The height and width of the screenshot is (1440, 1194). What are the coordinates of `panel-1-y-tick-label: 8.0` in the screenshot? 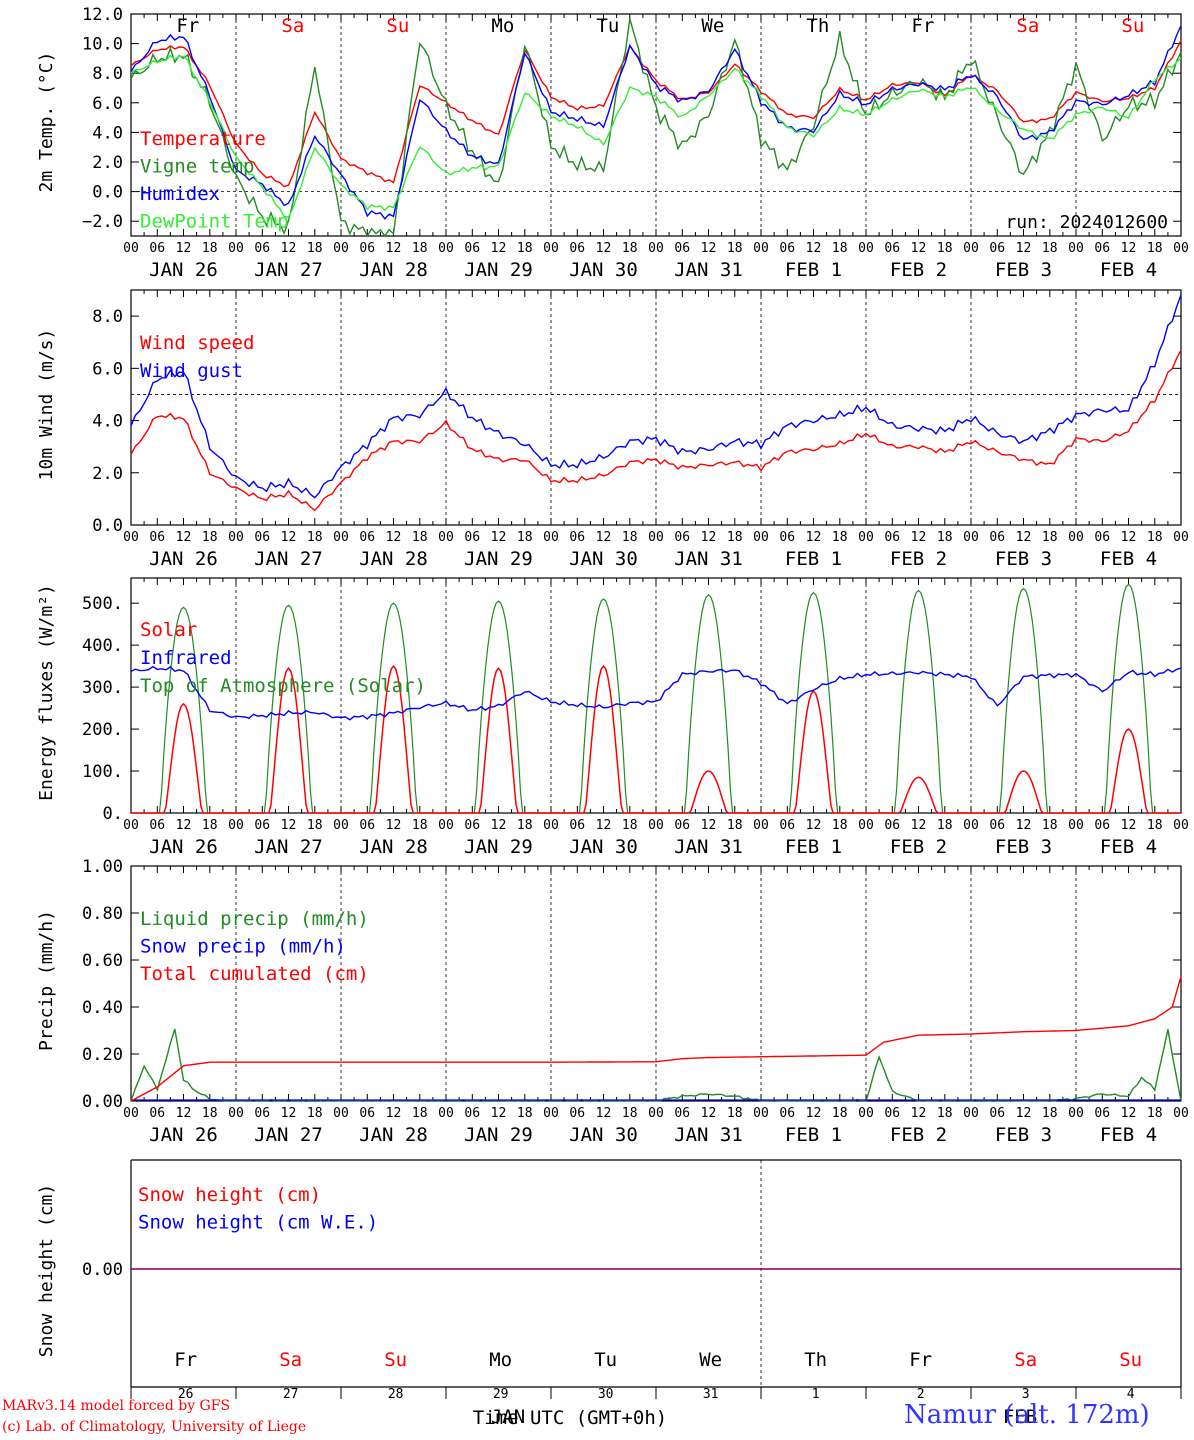 It's located at (107, 74).